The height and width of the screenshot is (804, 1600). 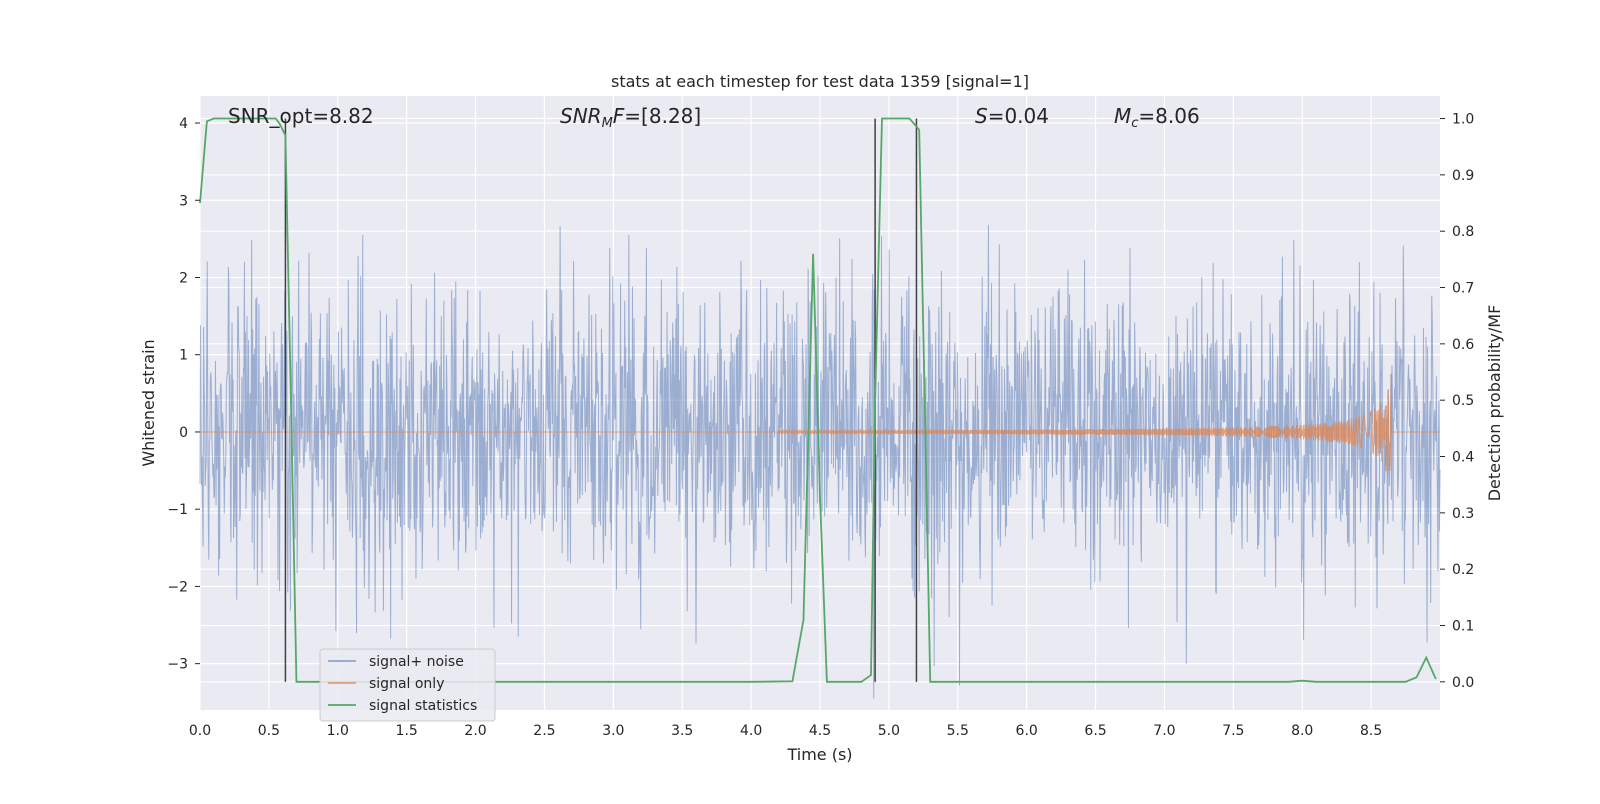 What do you see at coordinates (183, 201) in the screenshot?
I see `y-tick-label-left: 3` at bounding box center [183, 201].